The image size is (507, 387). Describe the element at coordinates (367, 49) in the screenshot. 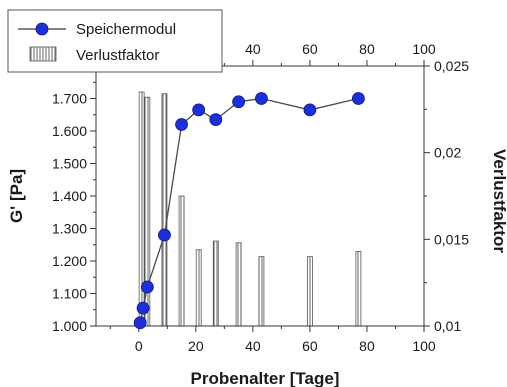

I see `x-tick-label-top: 80` at that location.